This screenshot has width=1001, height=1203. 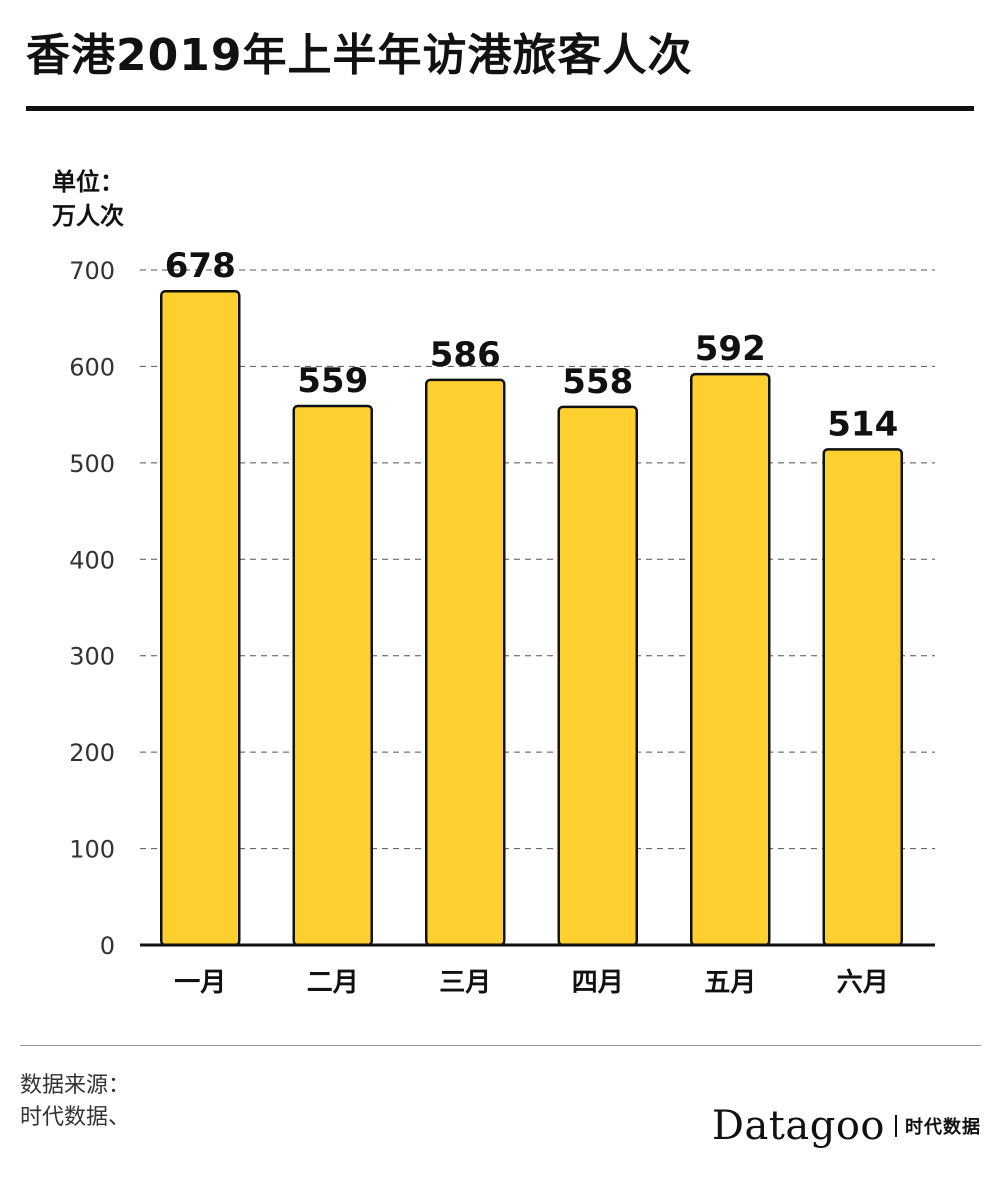 I want to click on brand-logo: Datagoo 时代数据, so click(x=846, y=1126).